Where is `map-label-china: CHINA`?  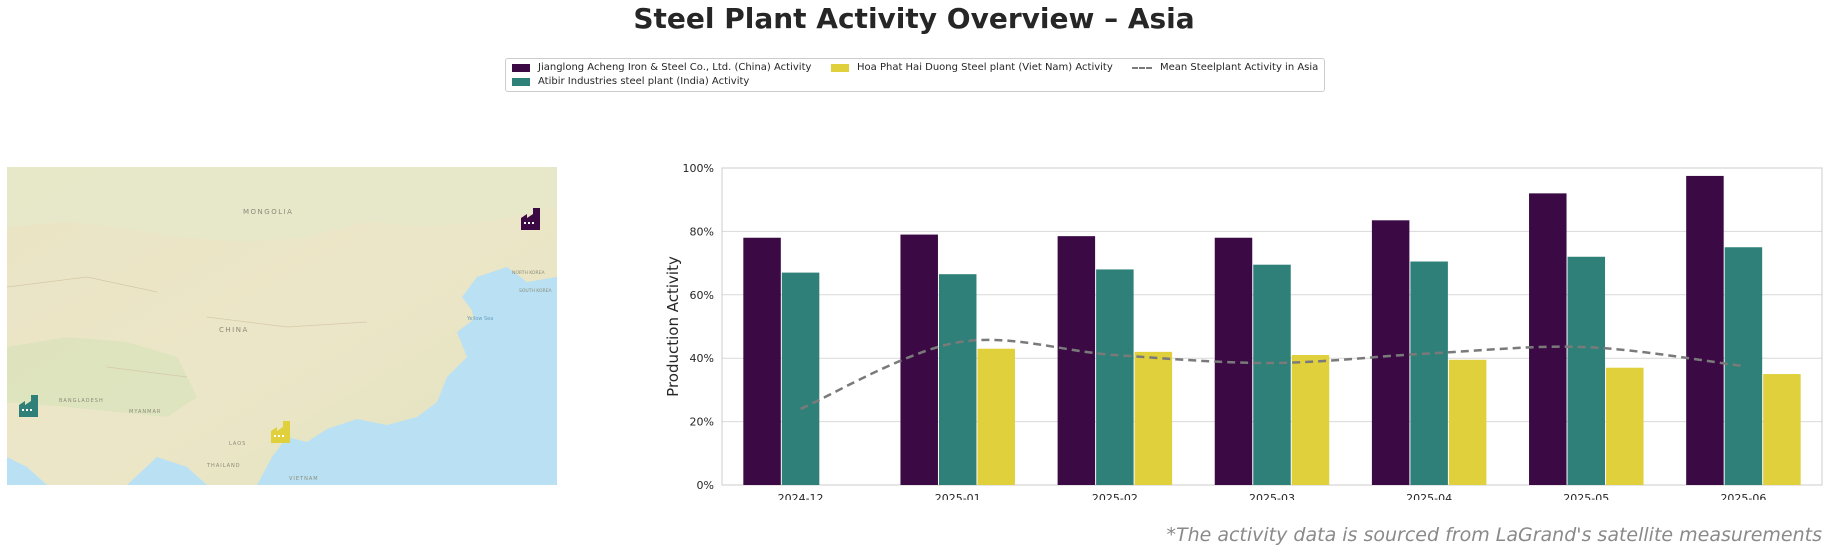
map-label-china: CHINA is located at coordinates (234, 330).